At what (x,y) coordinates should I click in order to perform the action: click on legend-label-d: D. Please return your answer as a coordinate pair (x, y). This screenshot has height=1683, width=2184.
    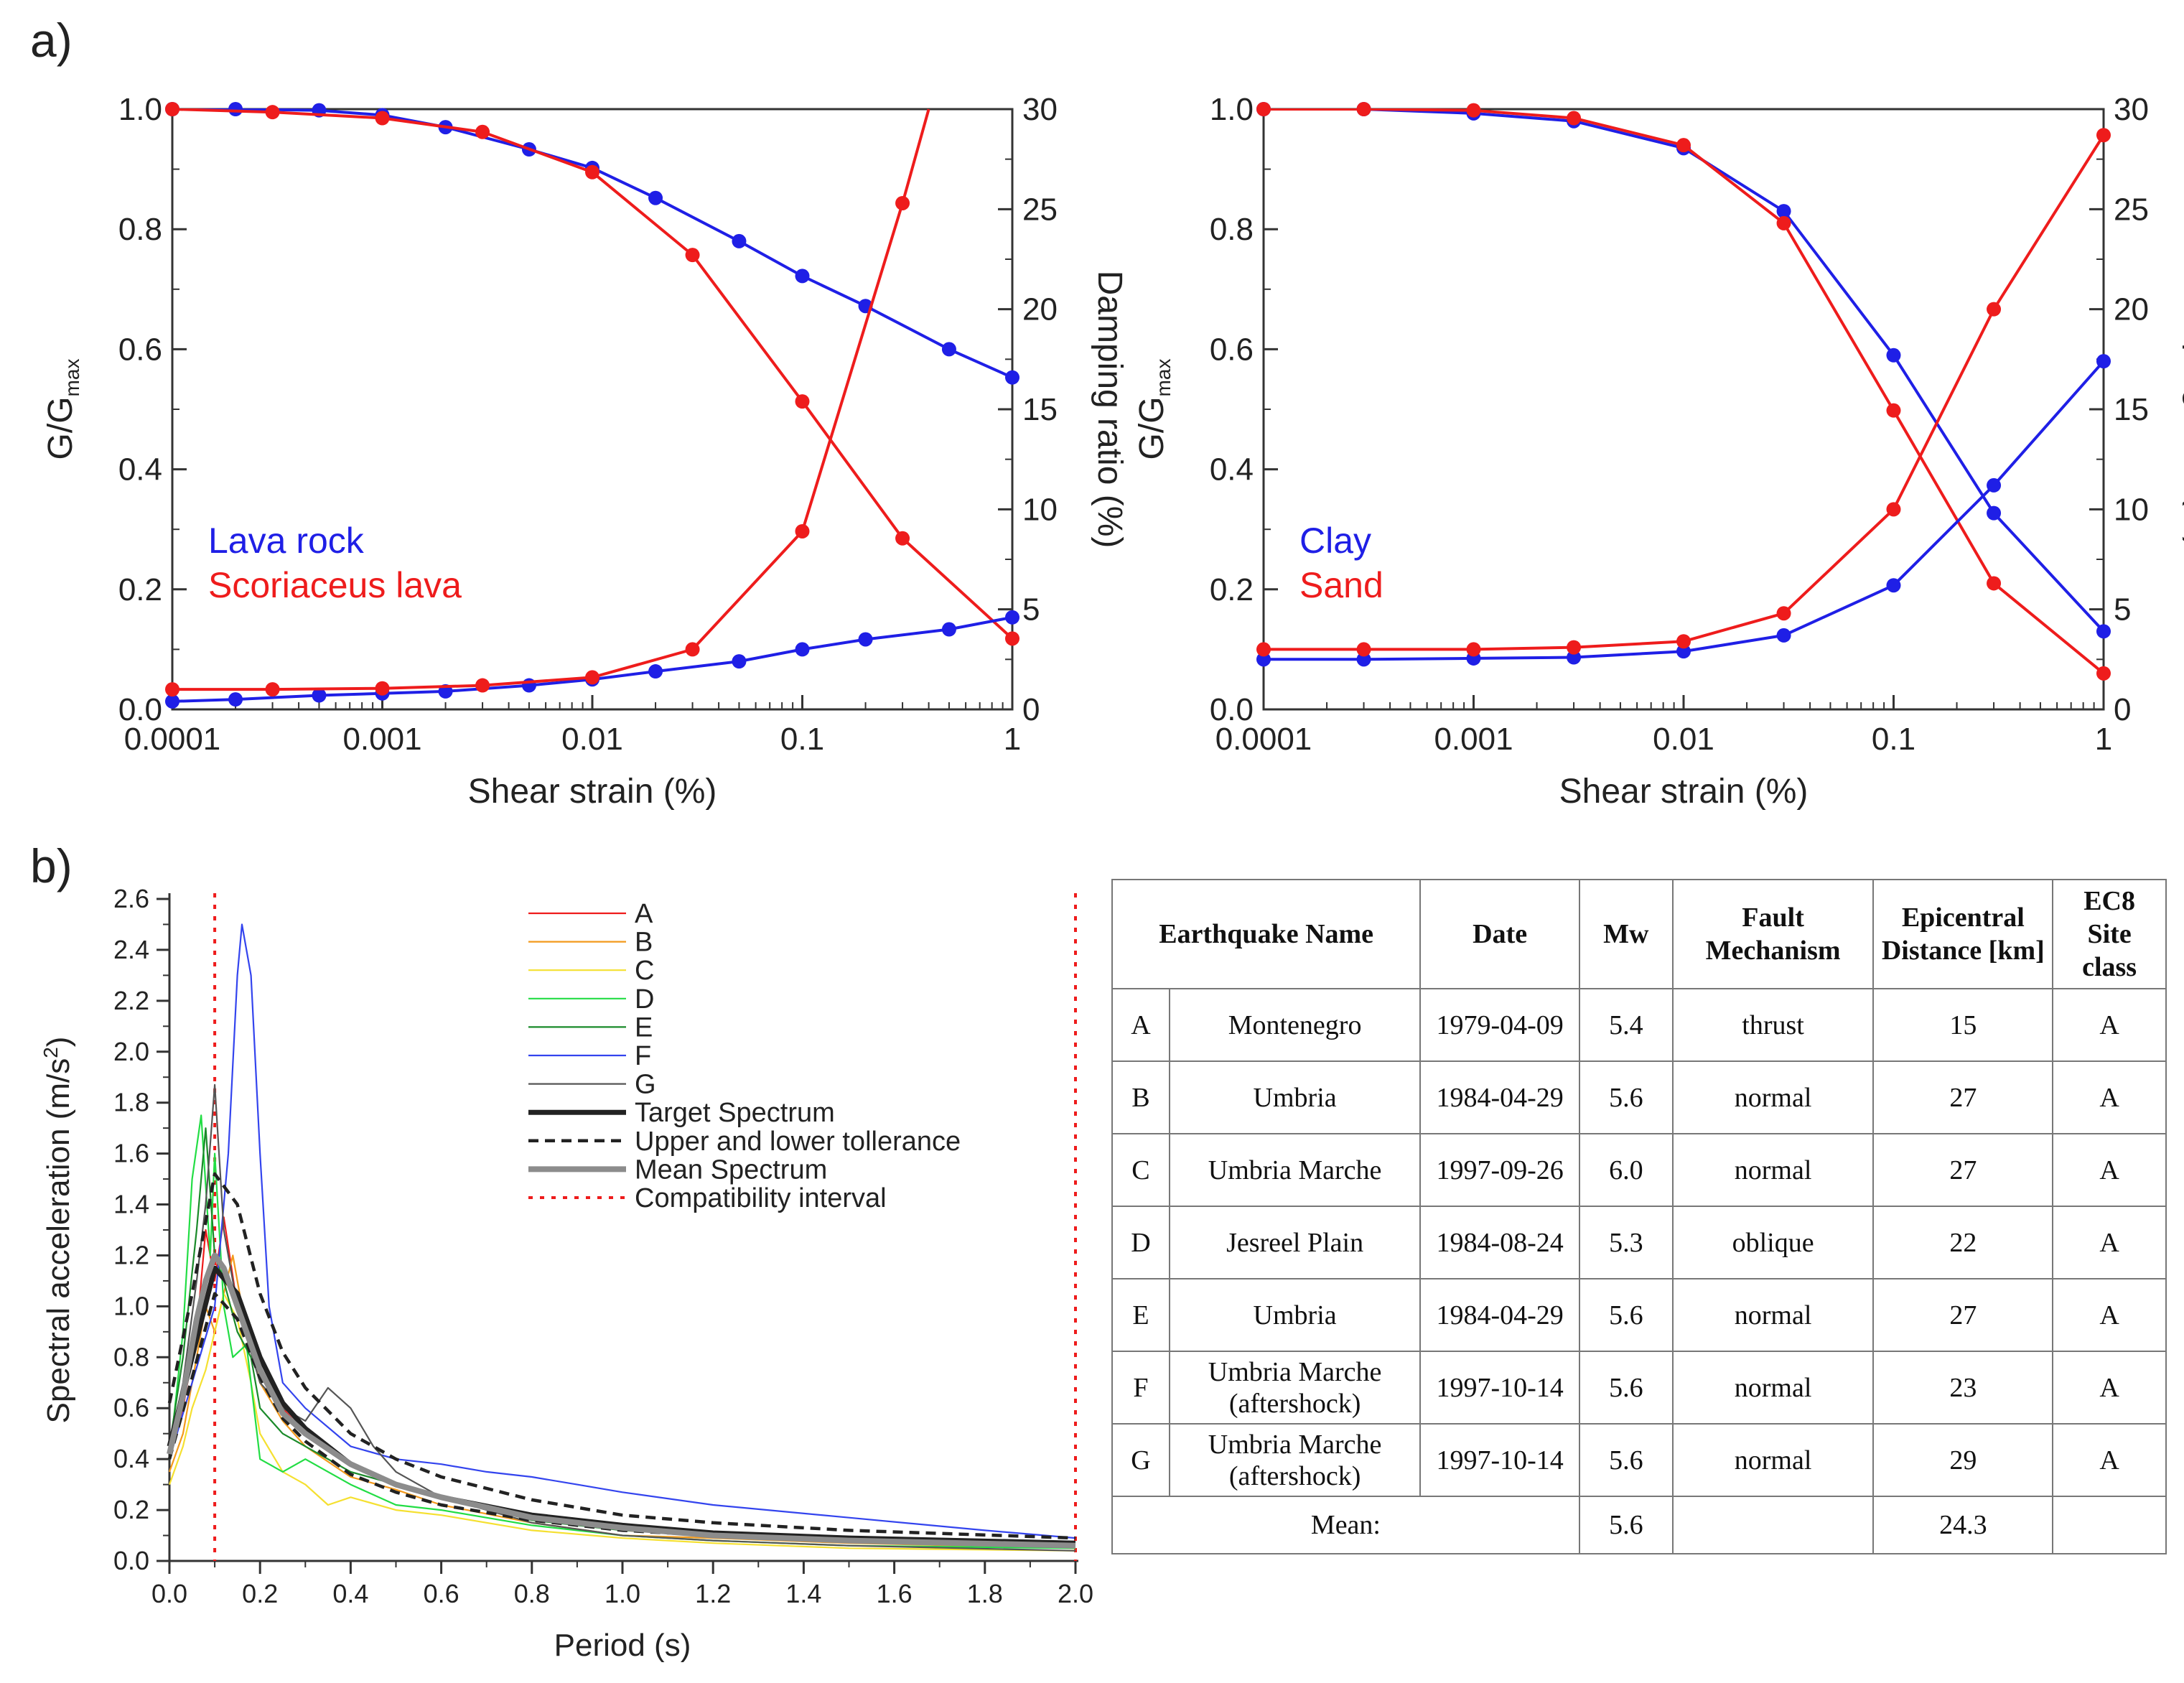
    Looking at the image, I should click on (644, 999).